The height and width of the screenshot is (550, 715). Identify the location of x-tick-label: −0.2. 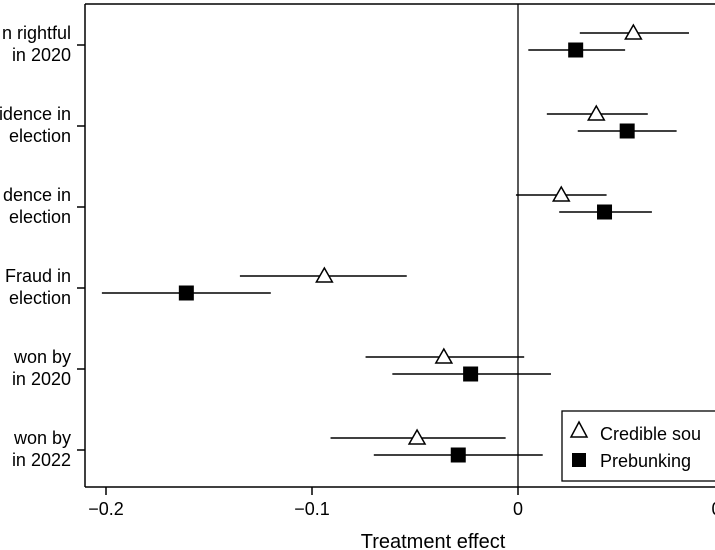
(106, 509).